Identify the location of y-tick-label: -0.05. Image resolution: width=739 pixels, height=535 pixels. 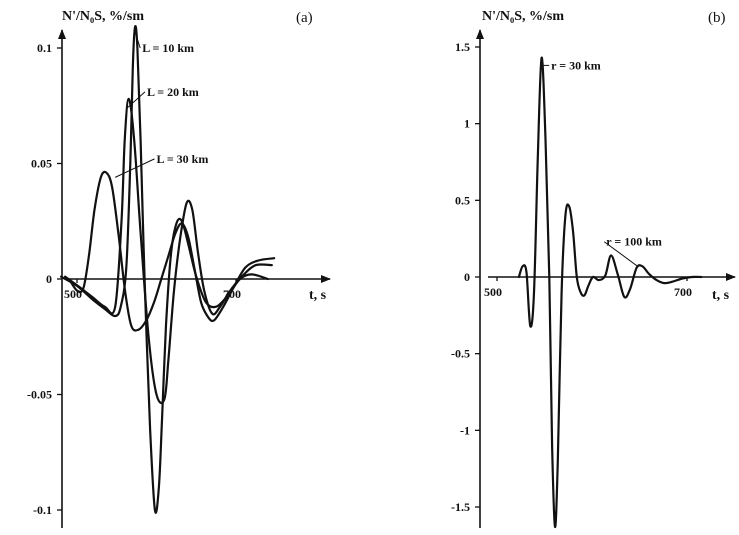
(39, 395).